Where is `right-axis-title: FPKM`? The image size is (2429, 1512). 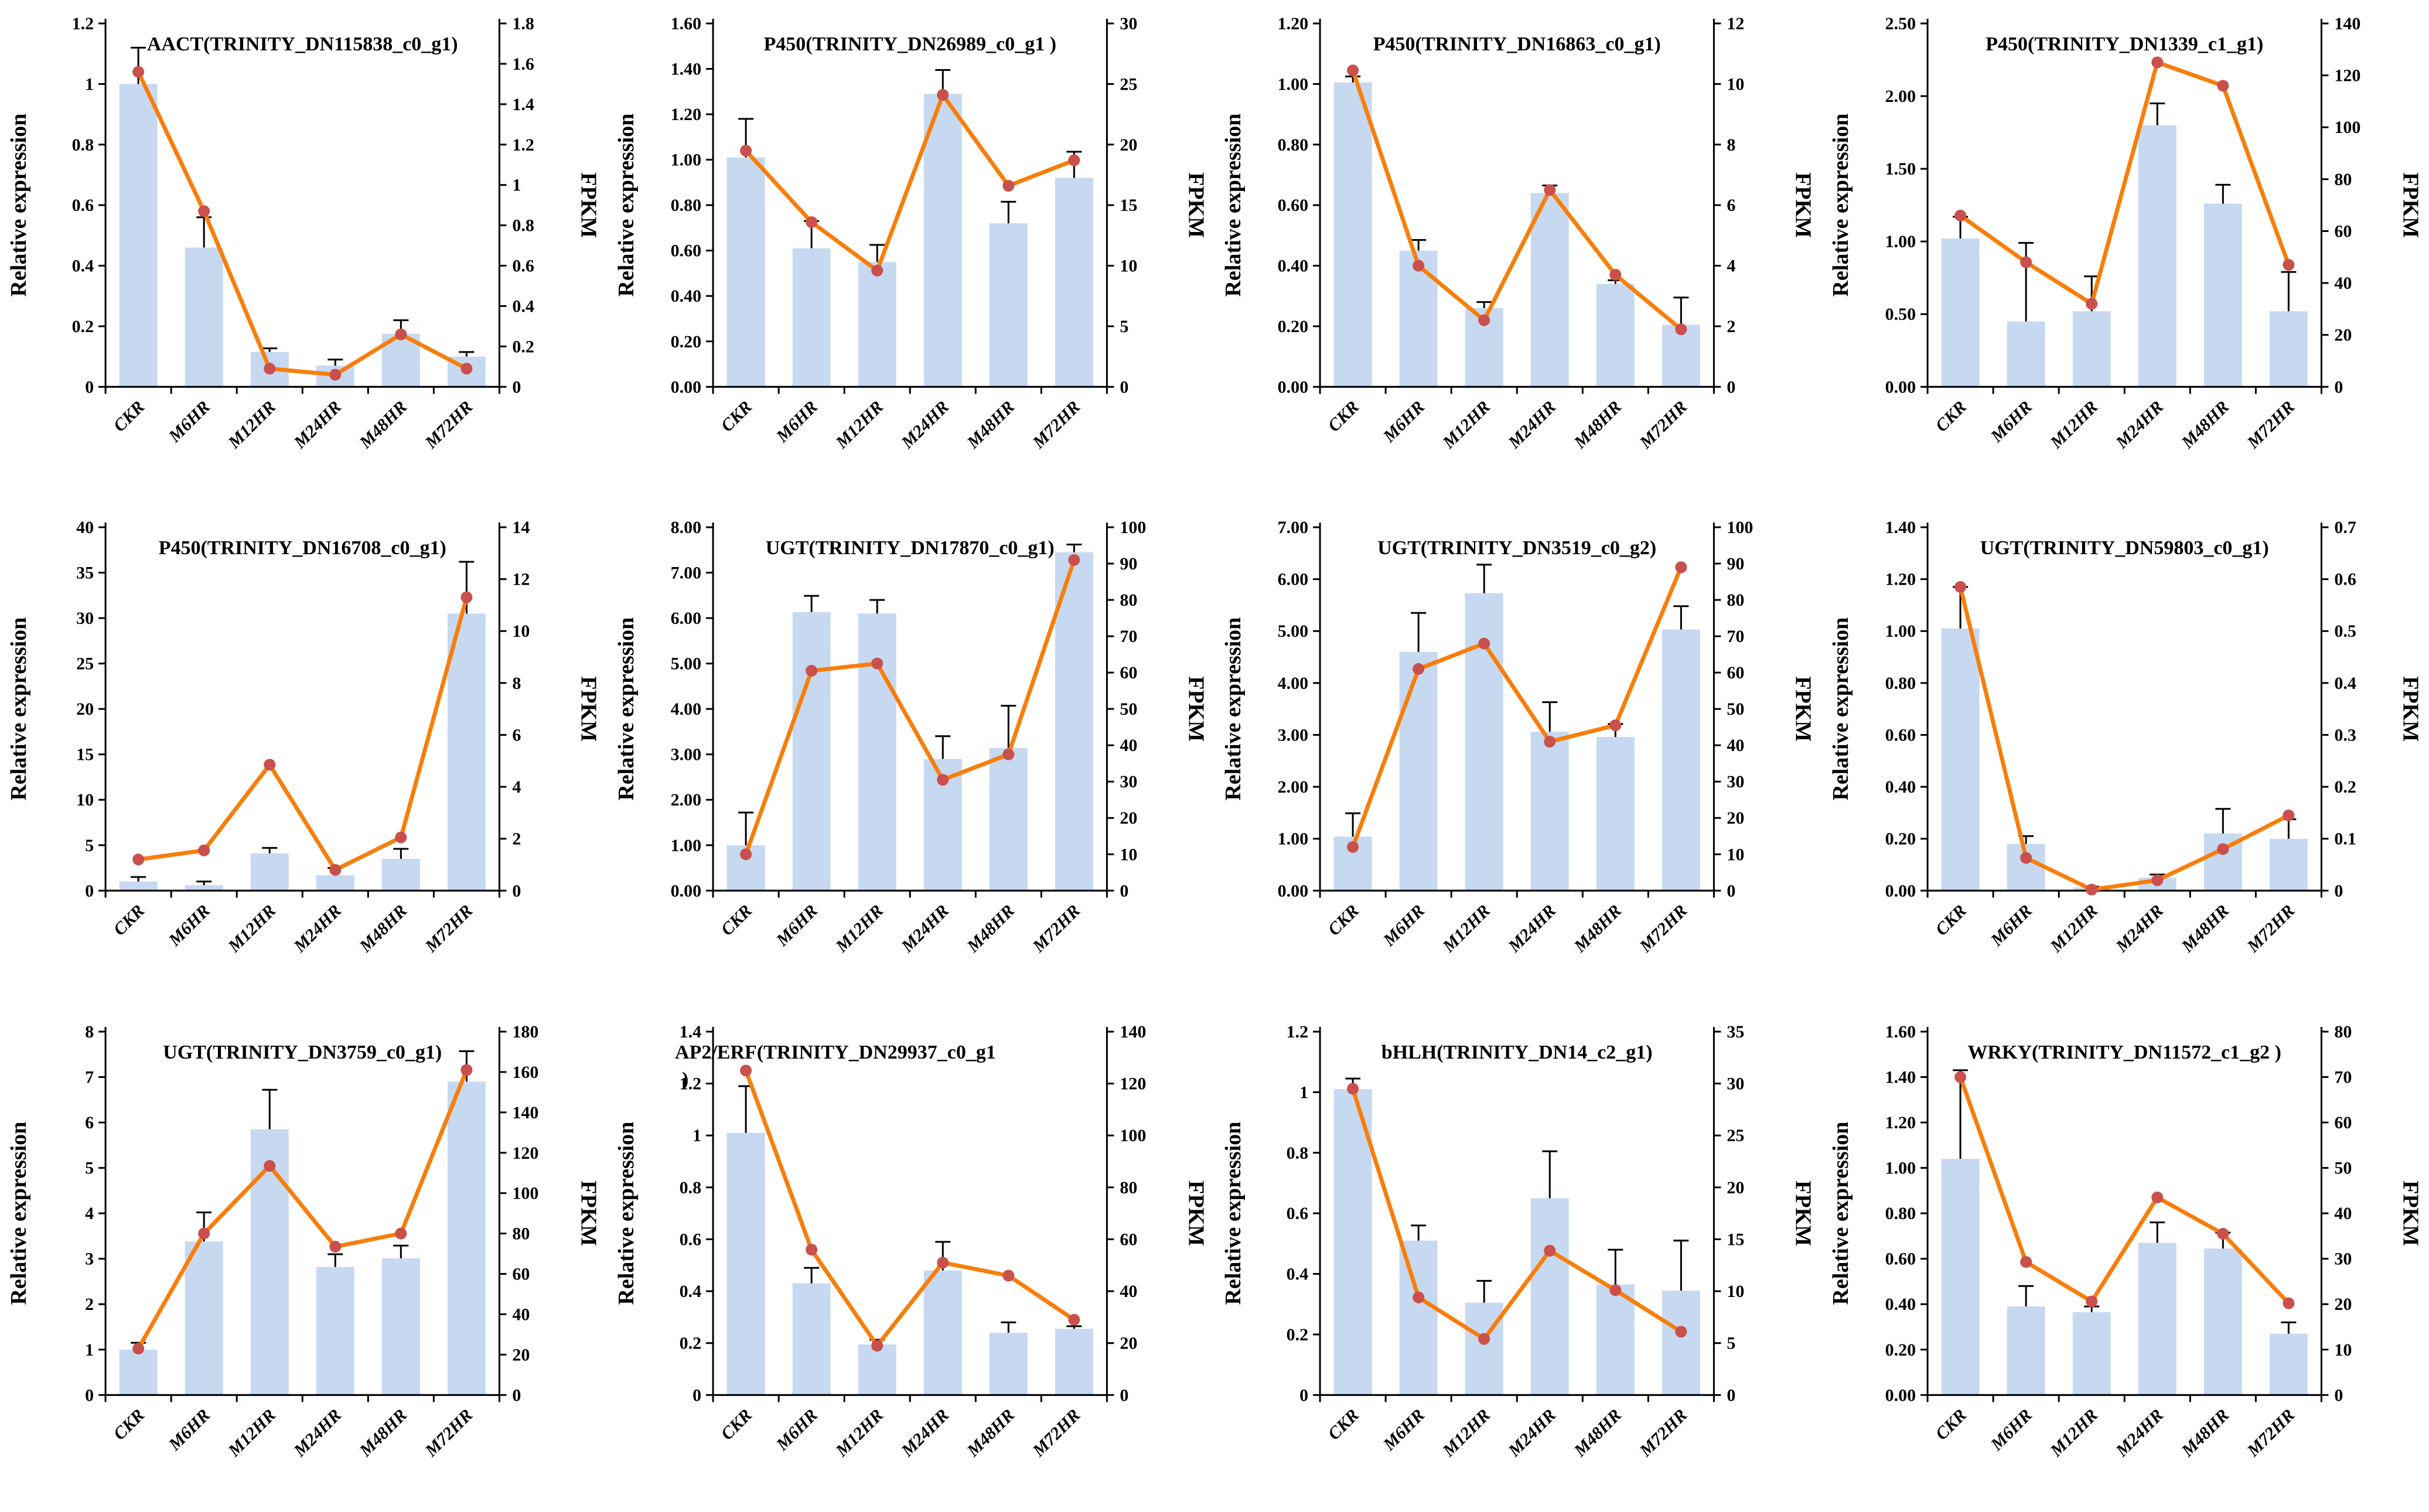 right-axis-title: FPKM is located at coordinates (2410, 205).